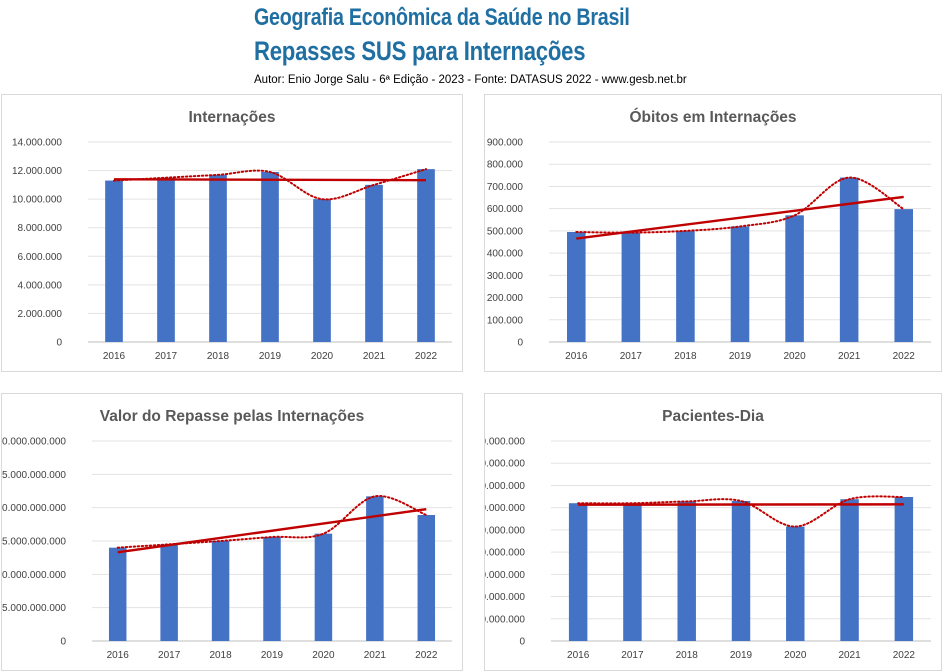  I want to click on y-tick-label: 500.000, so click(505, 231).